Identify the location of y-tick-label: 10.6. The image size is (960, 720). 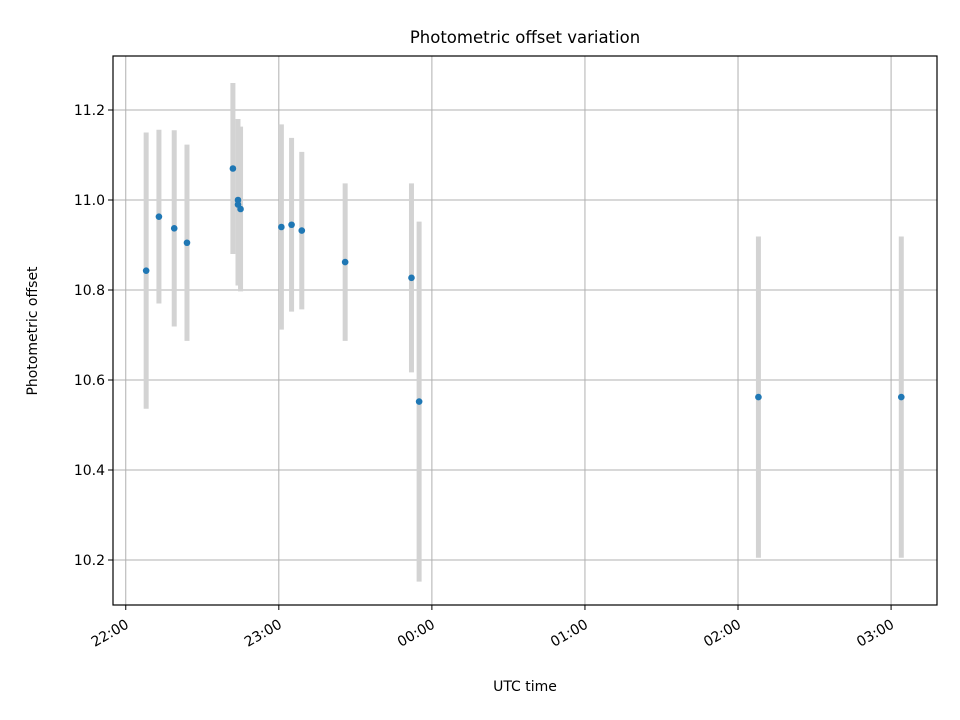
(89, 381).